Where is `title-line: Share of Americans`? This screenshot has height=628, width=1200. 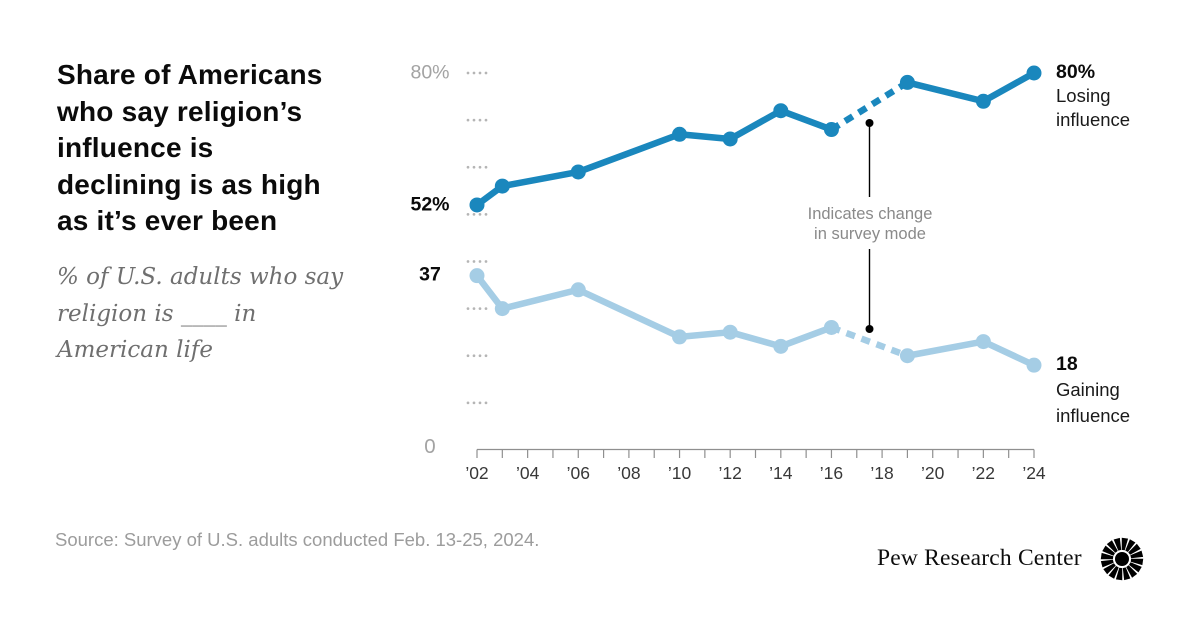 title-line: Share of Americans is located at coordinates (190, 74).